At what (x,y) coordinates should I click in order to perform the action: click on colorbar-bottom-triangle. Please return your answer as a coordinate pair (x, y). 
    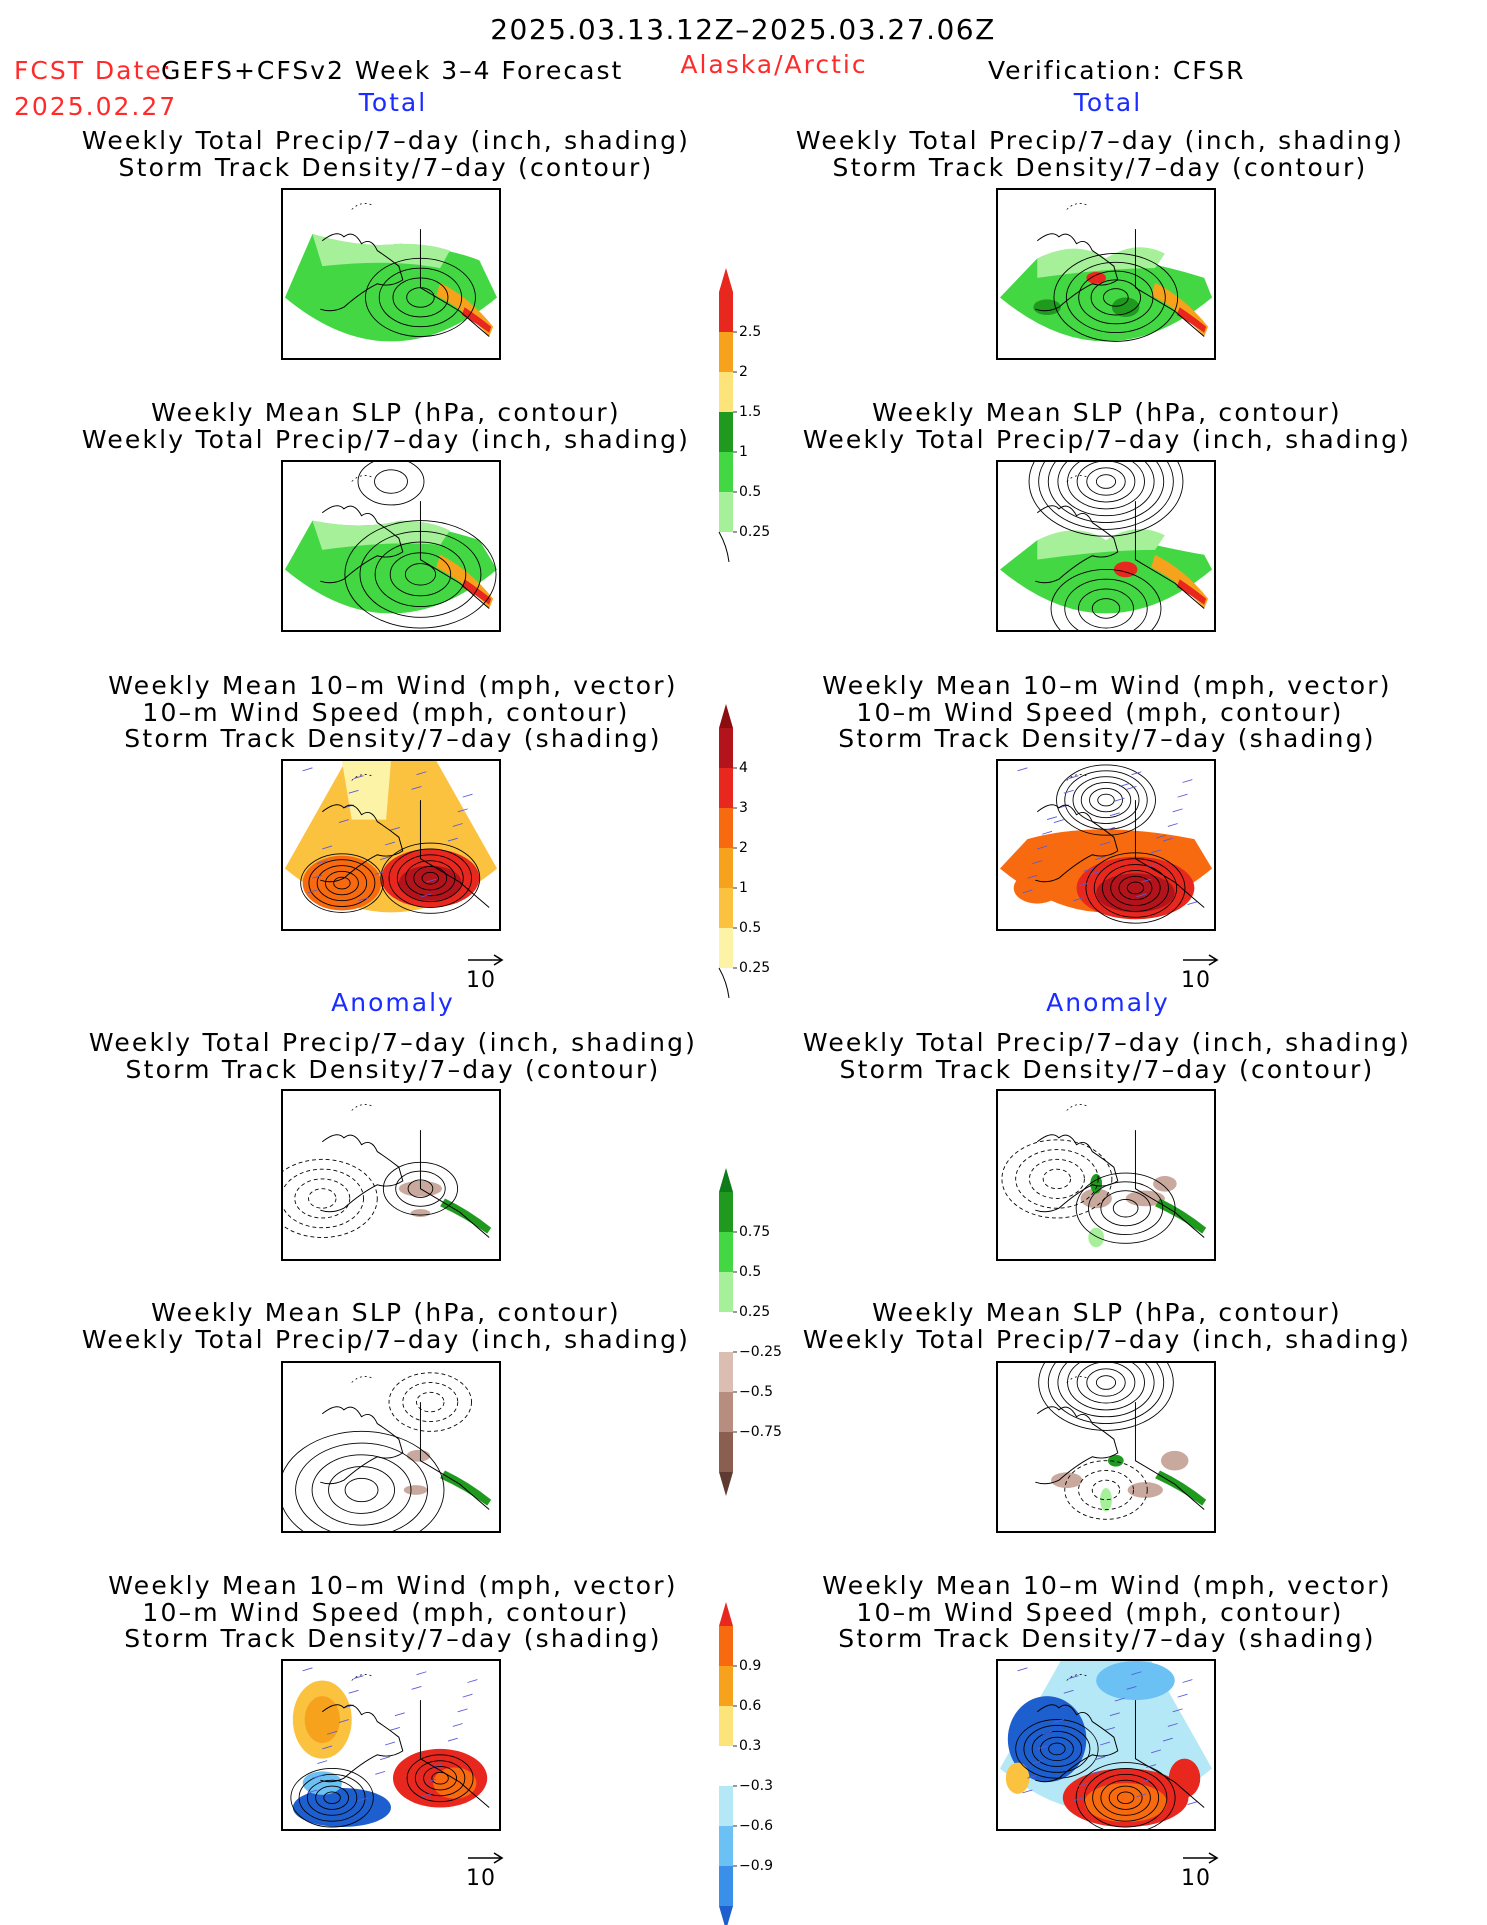
    Looking at the image, I should click on (726, 1484).